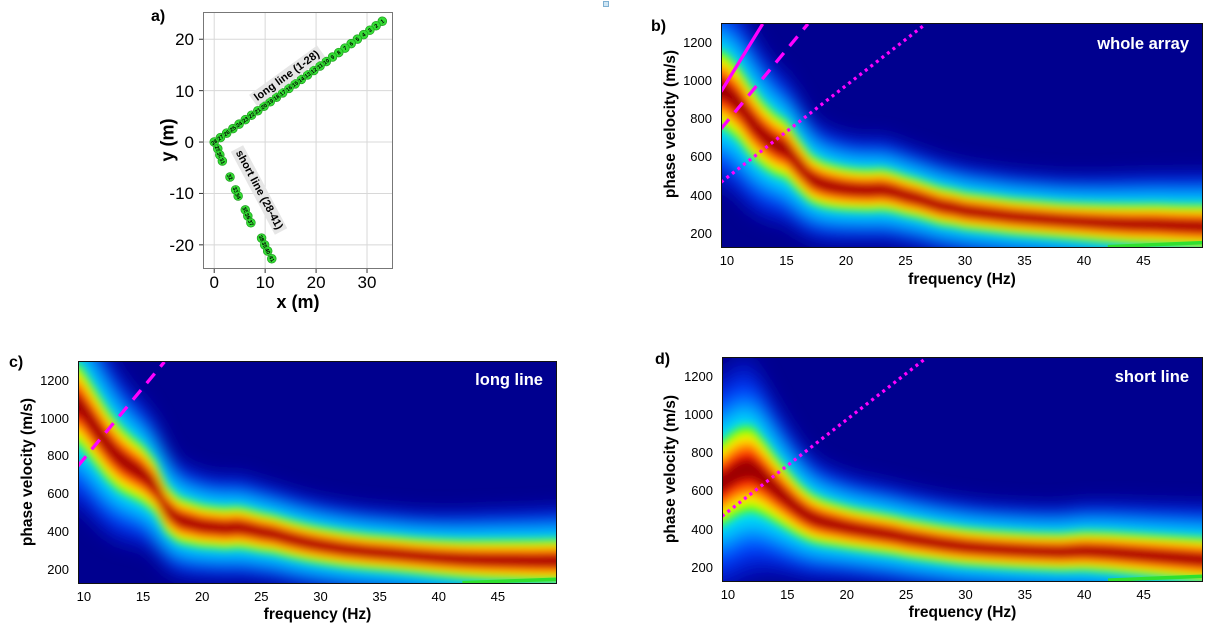 The image size is (1229, 644). I want to click on marker-number: 3, so click(370, 31).